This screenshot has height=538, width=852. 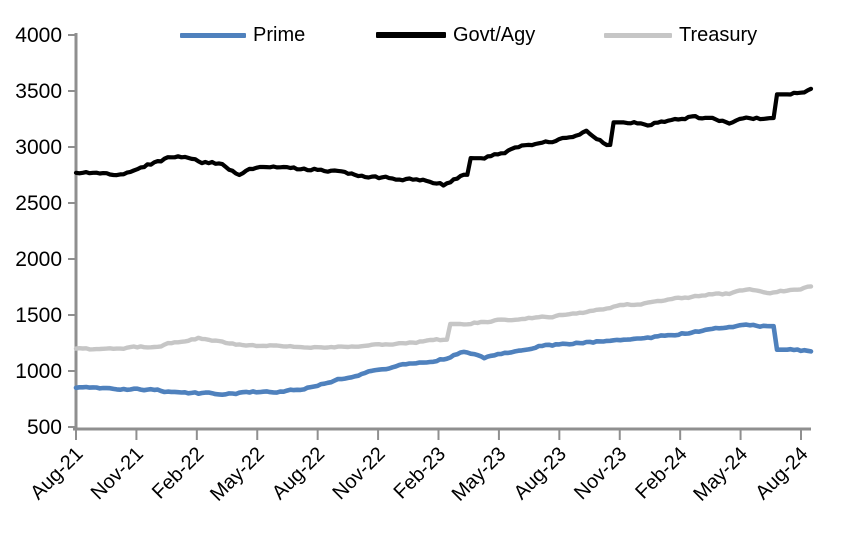 I want to click on x-tick-label: Aug-22, so click(x=298, y=473).